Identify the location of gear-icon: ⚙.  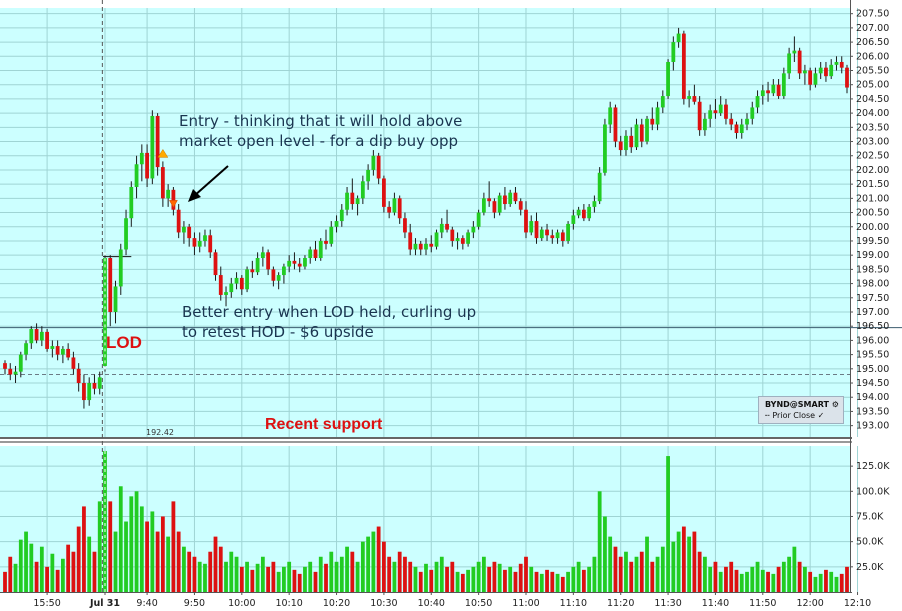
(835, 404).